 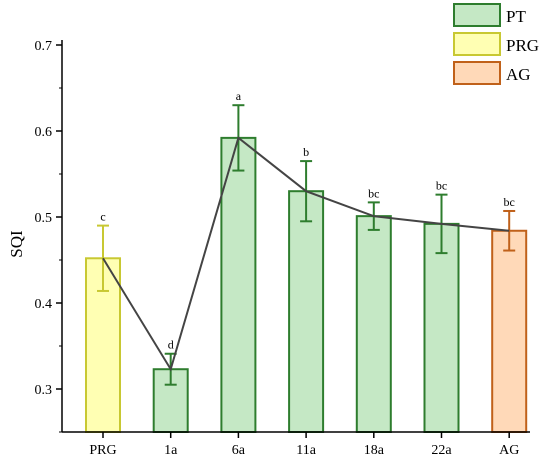 I want to click on y-tick-label: 0.4, so click(x=44, y=304).